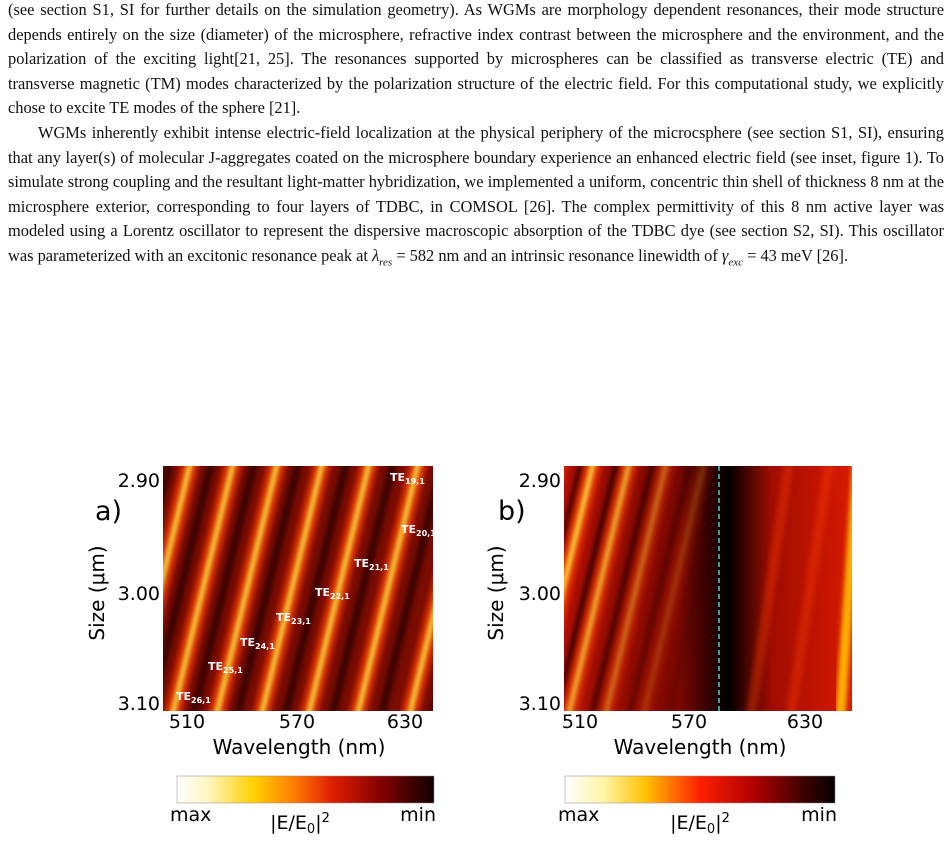 This screenshot has width=952, height=841. What do you see at coordinates (426, 533) in the screenshot?
I see `mode-sub: 20,1` at bounding box center [426, 533].